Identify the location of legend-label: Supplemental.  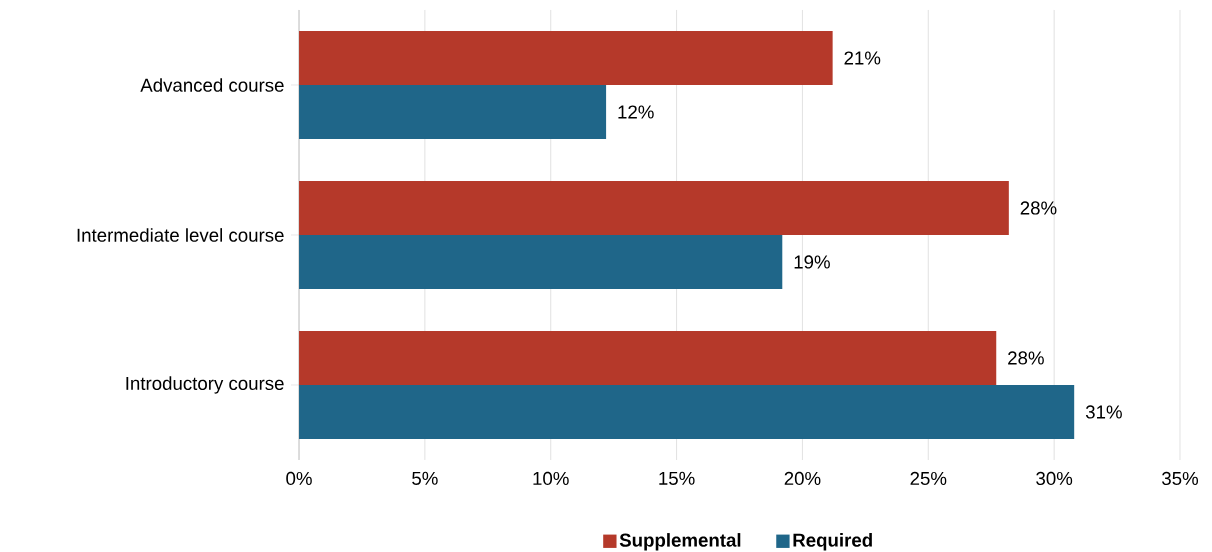
(680, 542).